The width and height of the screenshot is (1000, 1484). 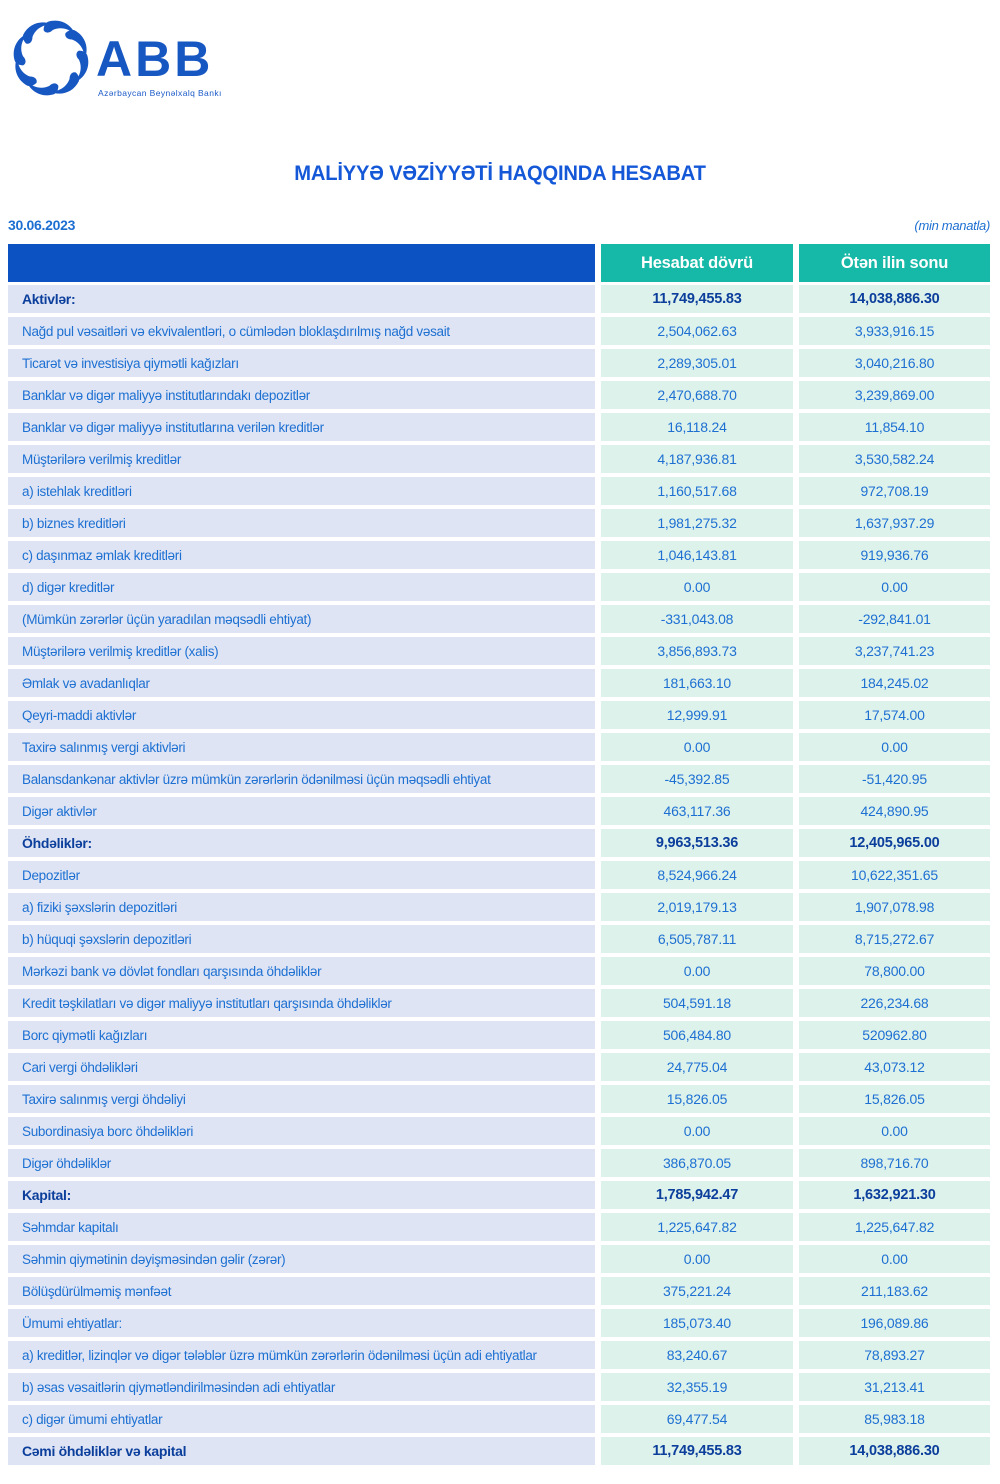 I want to click on row-label: Taxirə salınmış vergi aktivləri, so click(x=301, y=747).